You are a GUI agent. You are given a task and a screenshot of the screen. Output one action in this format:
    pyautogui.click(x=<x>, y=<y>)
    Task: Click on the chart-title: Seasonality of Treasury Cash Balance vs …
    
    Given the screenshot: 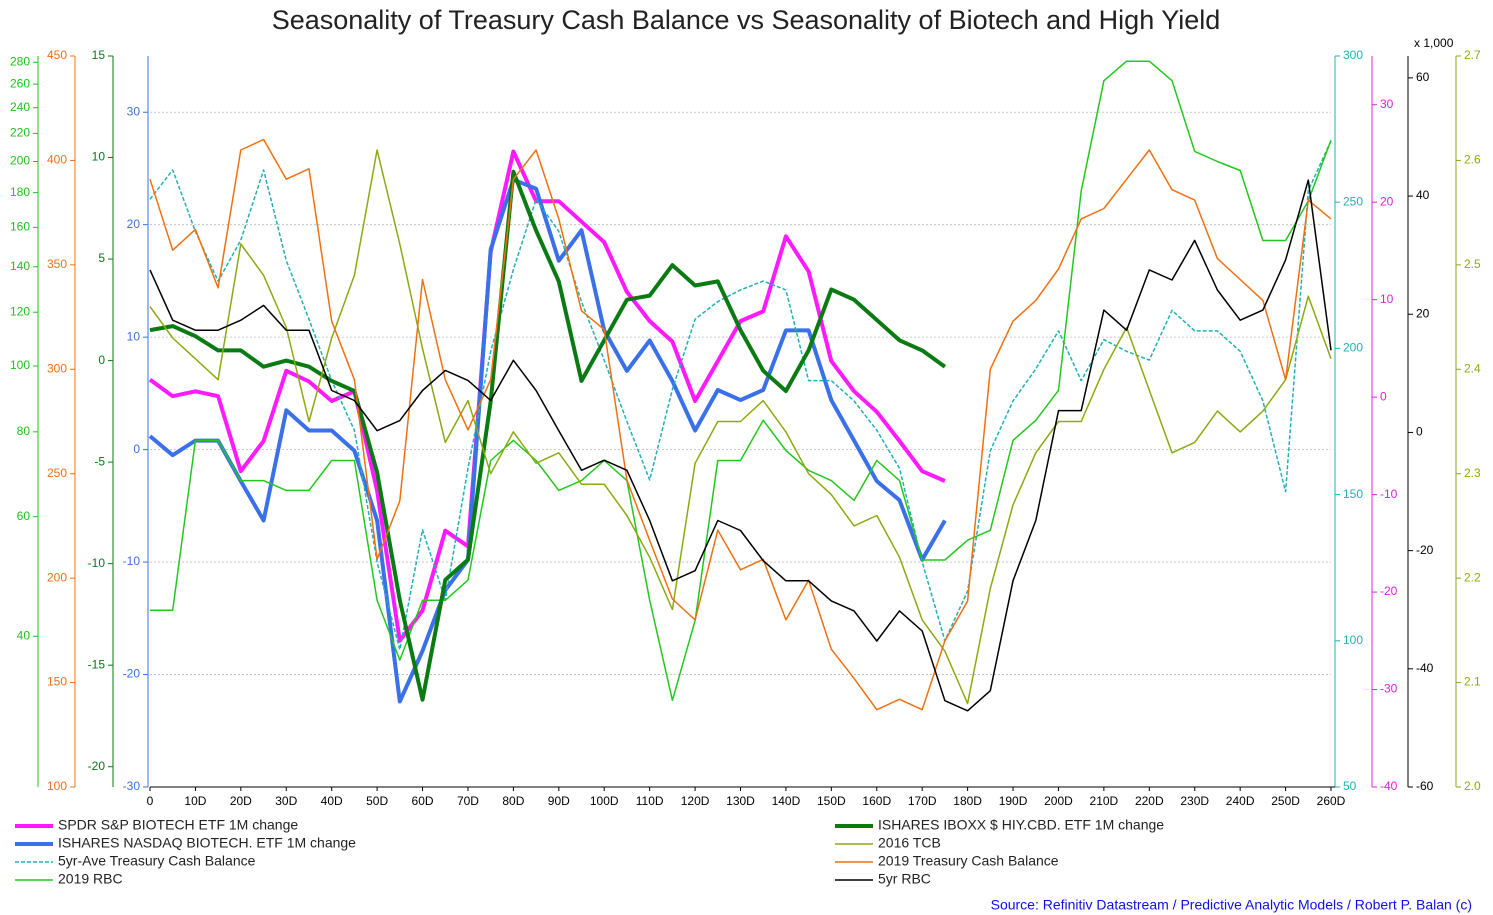 What is the action you would take?
    pyautogui.click(x=746, y=20)
    